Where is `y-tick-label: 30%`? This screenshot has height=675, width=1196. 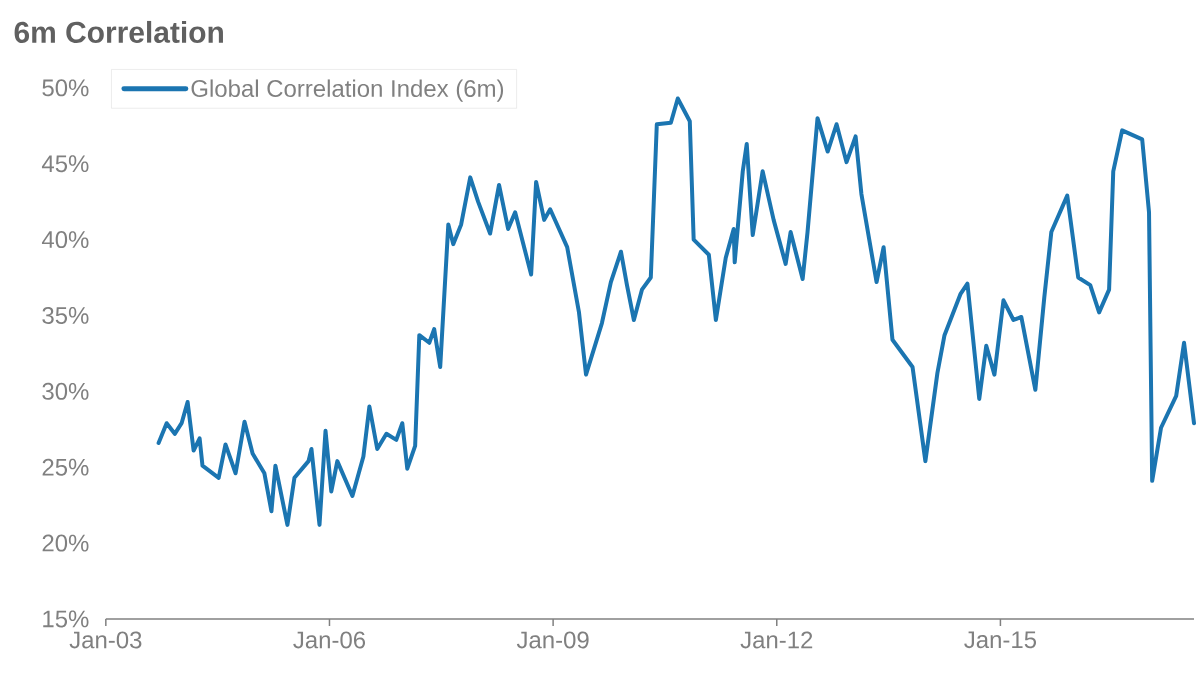
y-tick-label: 30% is located at coordinates (65, 391).